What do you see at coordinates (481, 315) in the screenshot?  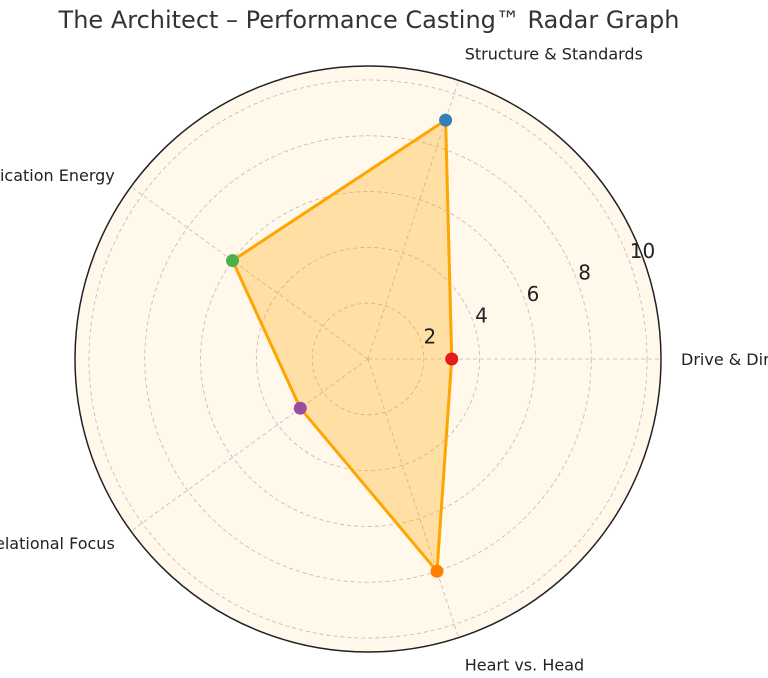 I see `tick-label-4: 4` at bounding box center [481, 315].